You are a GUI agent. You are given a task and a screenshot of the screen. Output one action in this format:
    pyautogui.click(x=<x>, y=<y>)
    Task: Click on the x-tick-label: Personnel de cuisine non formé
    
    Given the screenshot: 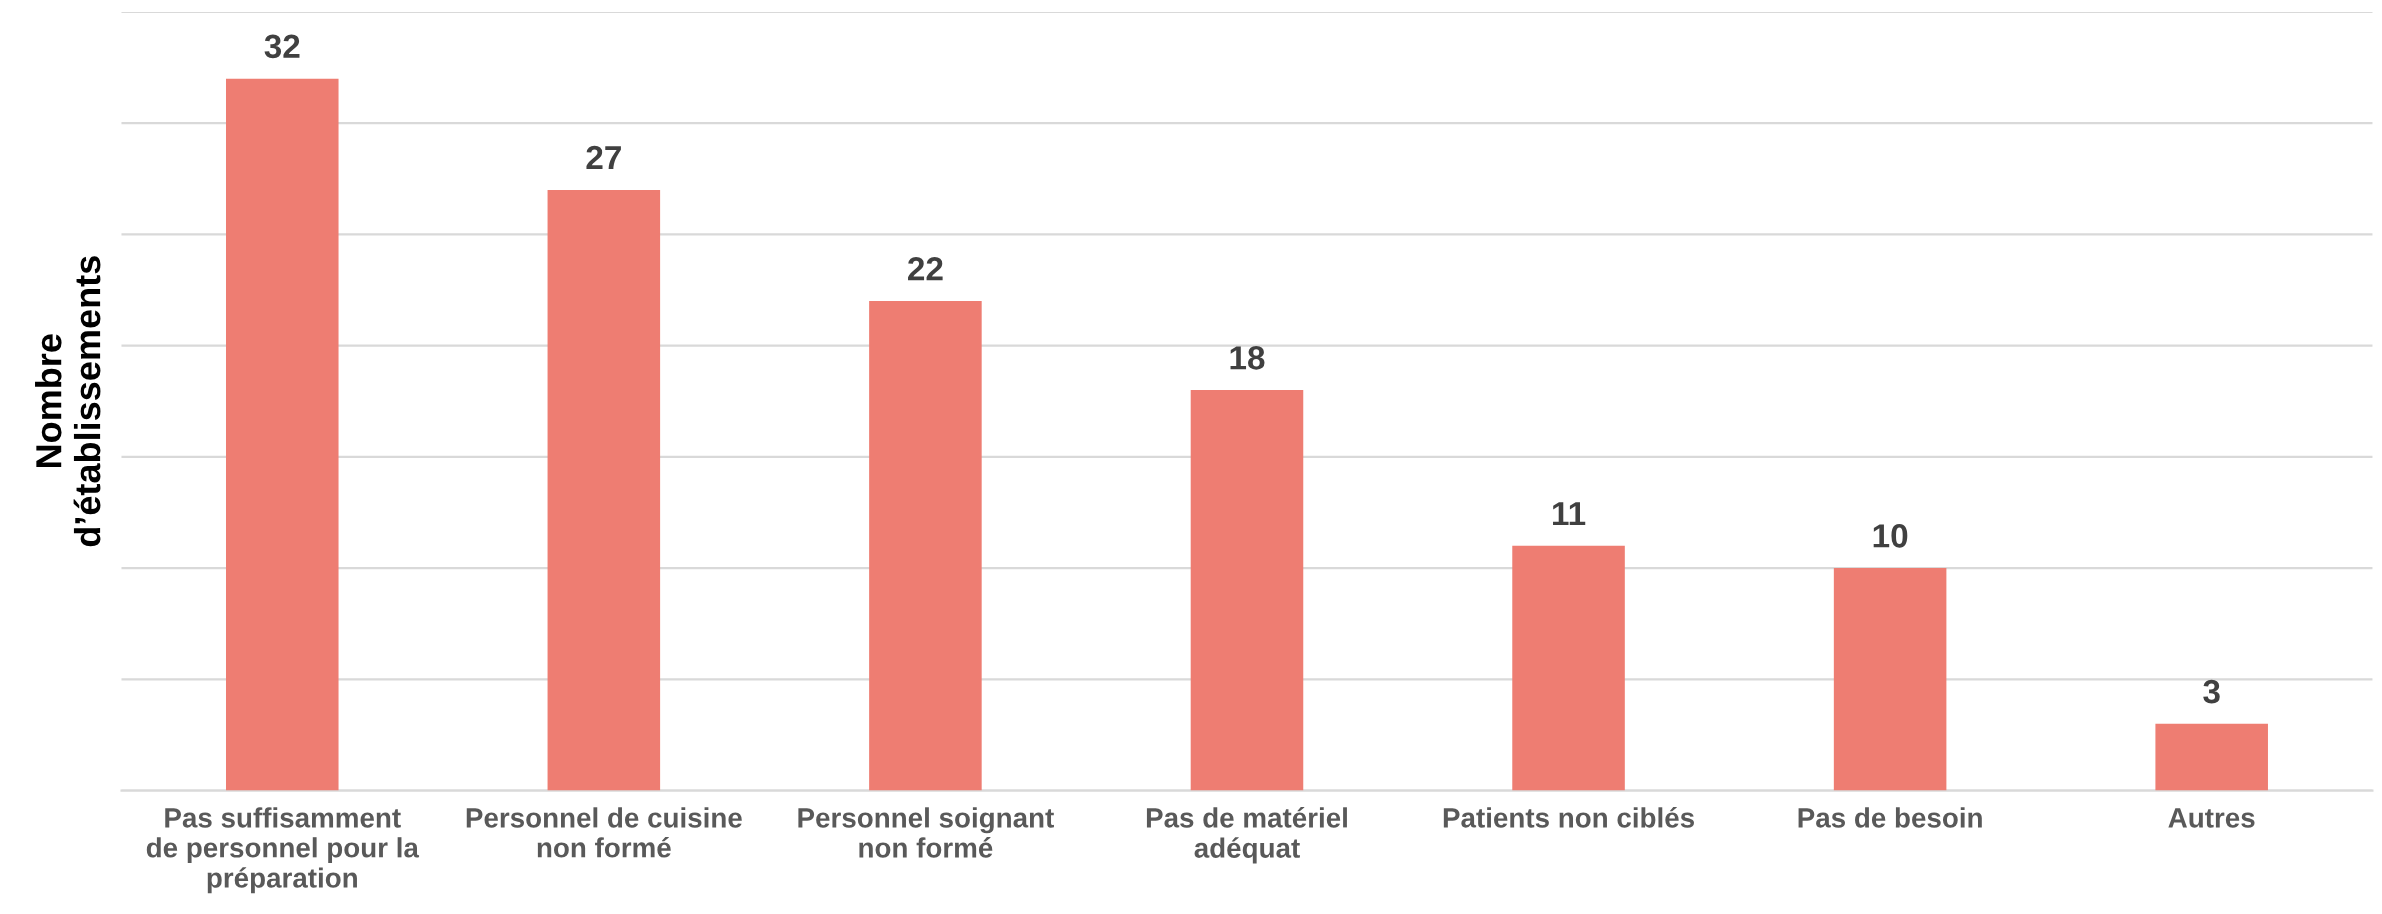 What is the action you would take?
    pyautogui.click(x=604, y=832)
    